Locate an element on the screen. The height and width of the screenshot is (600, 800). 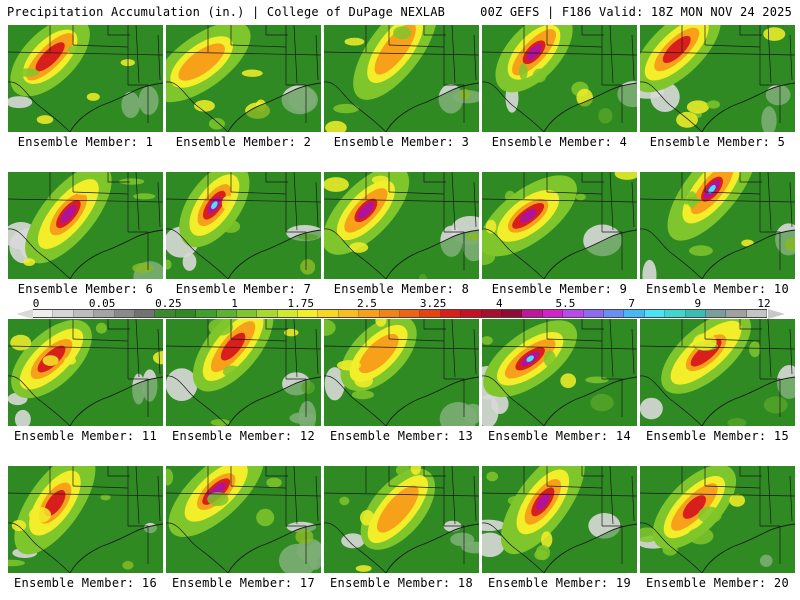
ensemble-member-label: Ensemble Member: 16 is located at coordinates (85, 583).